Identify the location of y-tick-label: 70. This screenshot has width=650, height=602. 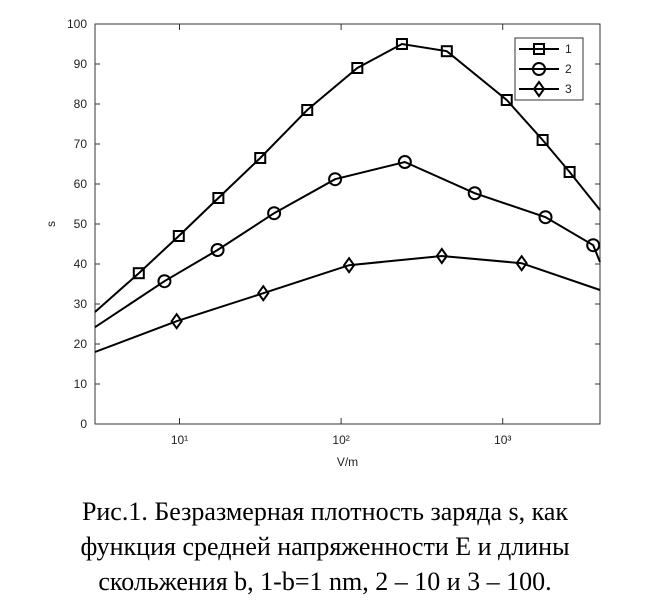
(81, 144).